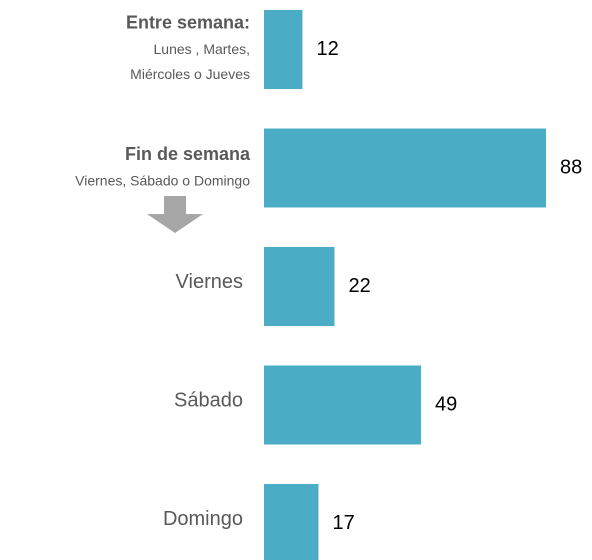  I want to click on category-note: Miércoles o Jueves, so click(190, 74).